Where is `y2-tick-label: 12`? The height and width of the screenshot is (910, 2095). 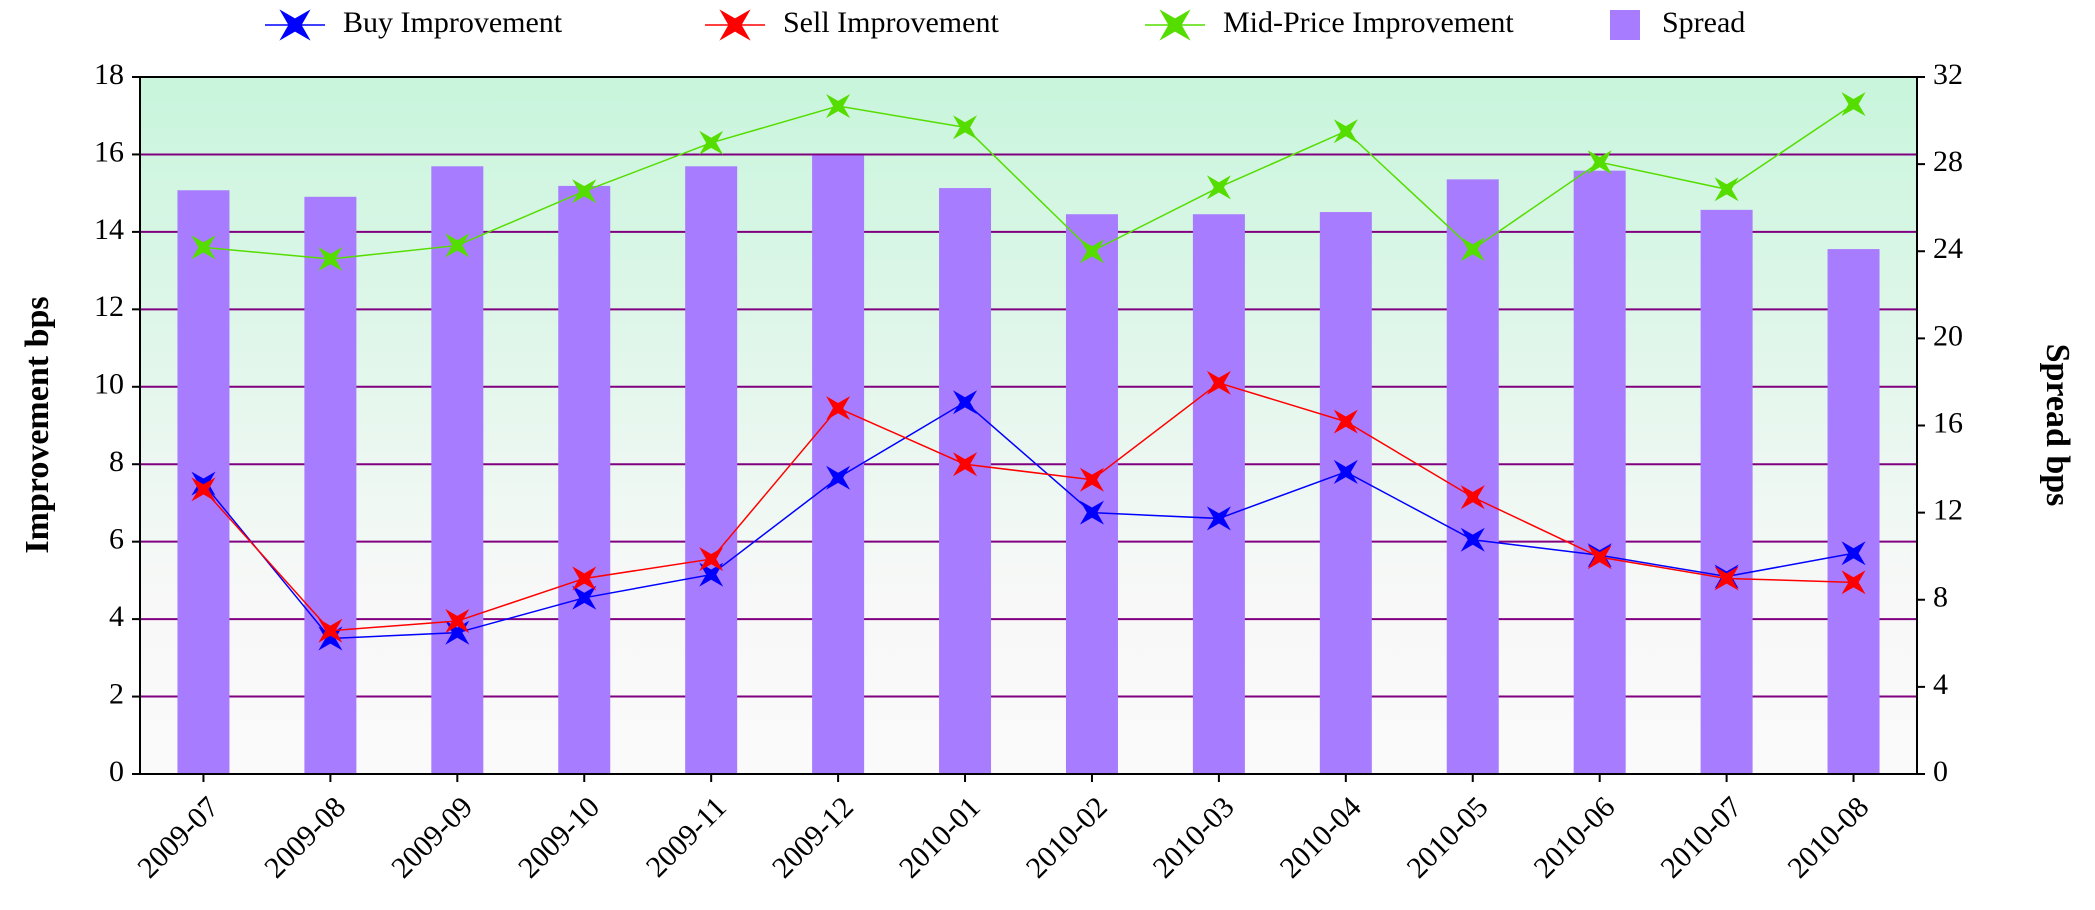 y2-tick-label: 12 is located at coordinates (1948, 510).